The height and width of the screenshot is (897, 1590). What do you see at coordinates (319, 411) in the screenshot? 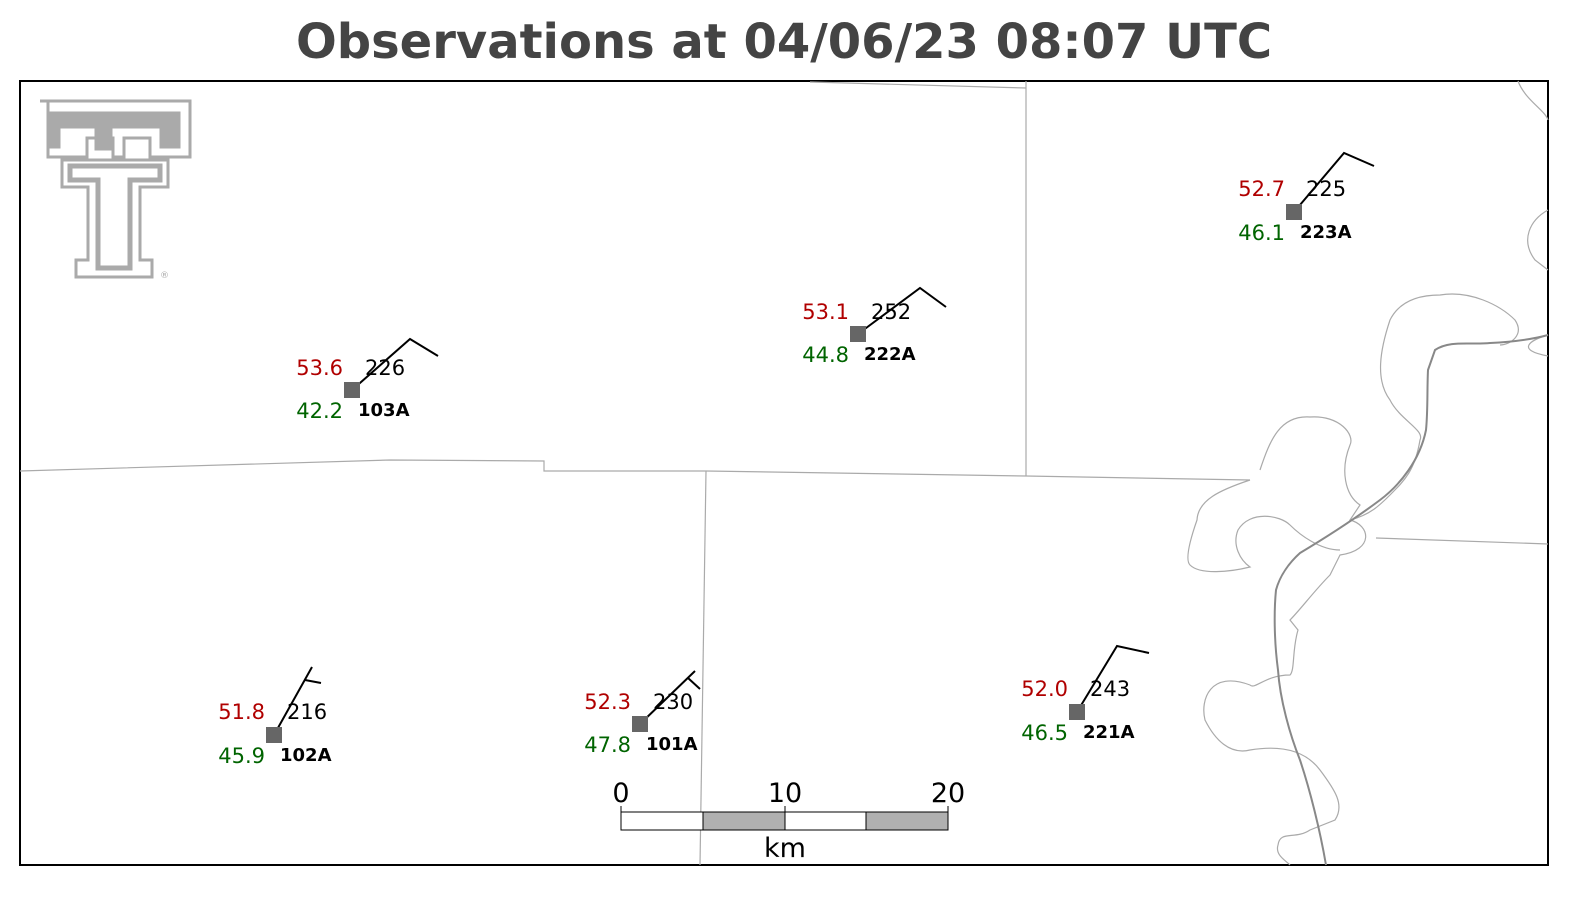
I see `dewpoint: 42.2` at bounding box center [319, 411].